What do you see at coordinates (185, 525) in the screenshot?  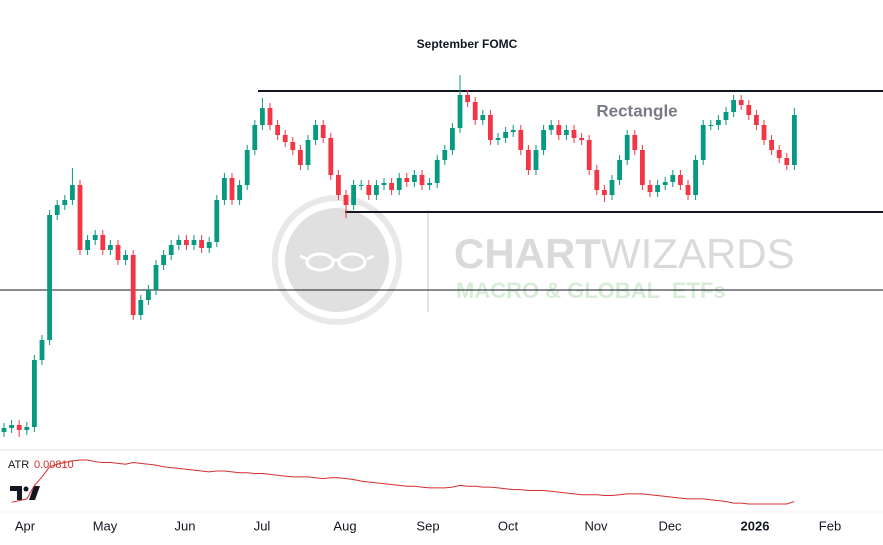 I see `x-tick-label: Jun` at bounding box center [185, 525].